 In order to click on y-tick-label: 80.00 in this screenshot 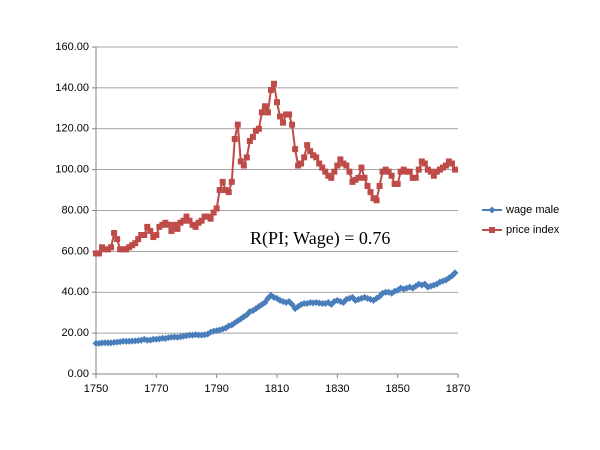, I will do `click(75, 210)`.